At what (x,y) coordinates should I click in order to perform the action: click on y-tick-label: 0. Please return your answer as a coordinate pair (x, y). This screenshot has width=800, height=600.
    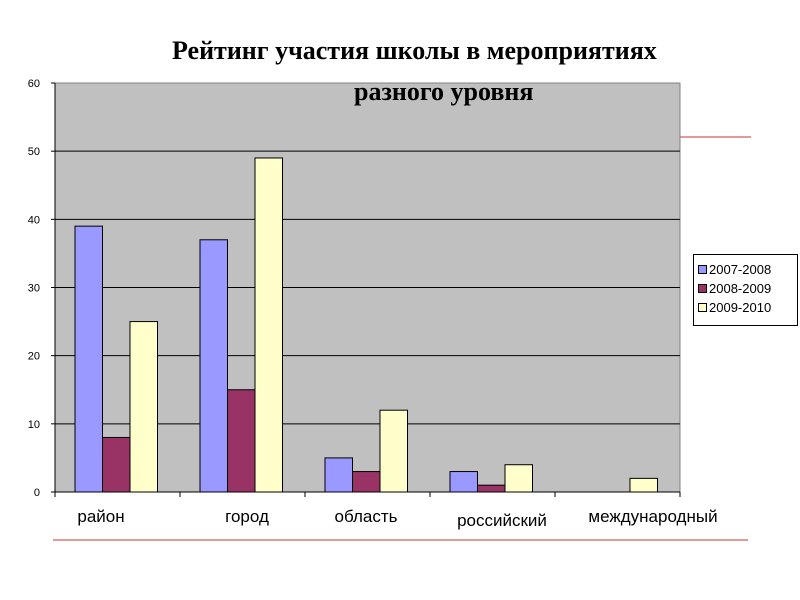
    Looking at the image, I should click on (37, 493).